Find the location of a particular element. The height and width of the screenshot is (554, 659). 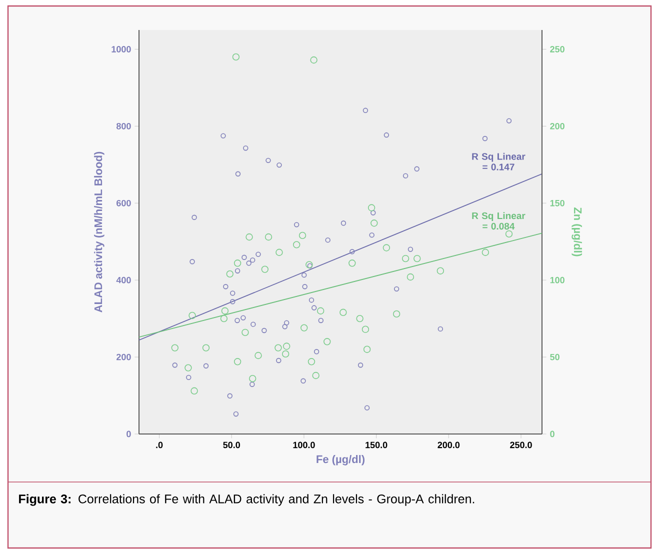

y2-tick-label: 250 is located at coordinates (557, 49).